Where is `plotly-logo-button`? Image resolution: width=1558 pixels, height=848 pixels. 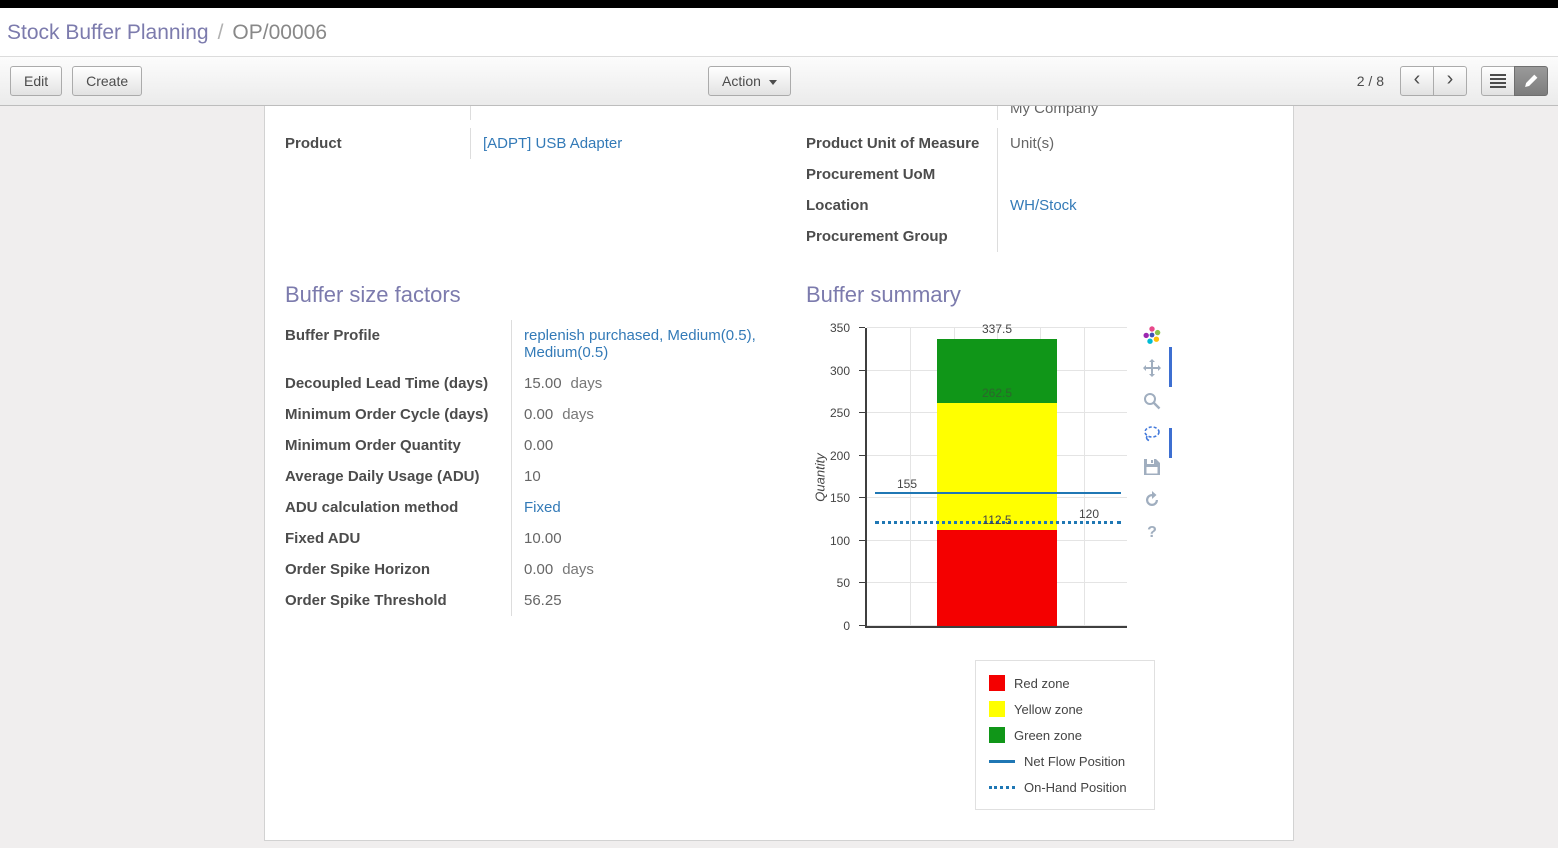 plotly-logo-button is located at coordinates (1152, 335).